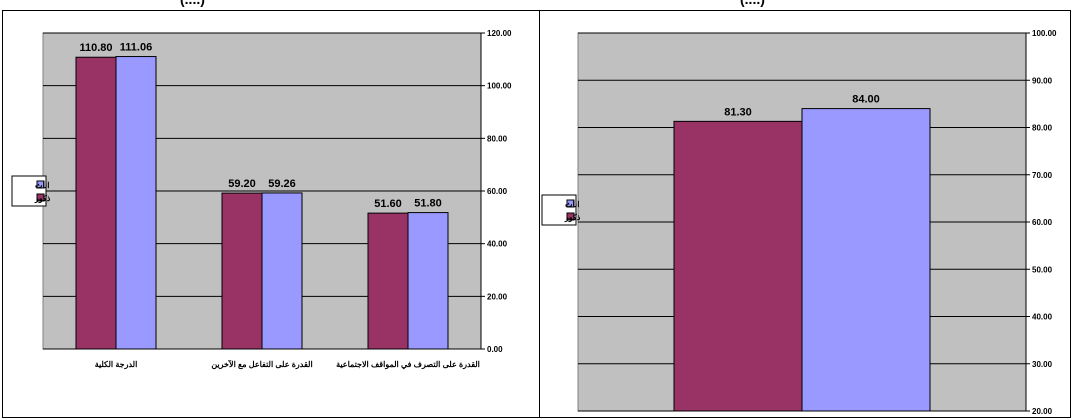  What do you see at coordinates (242, 184) in the screenshot?
I see `data-label: 59.20` at bounding box center [242, 184].